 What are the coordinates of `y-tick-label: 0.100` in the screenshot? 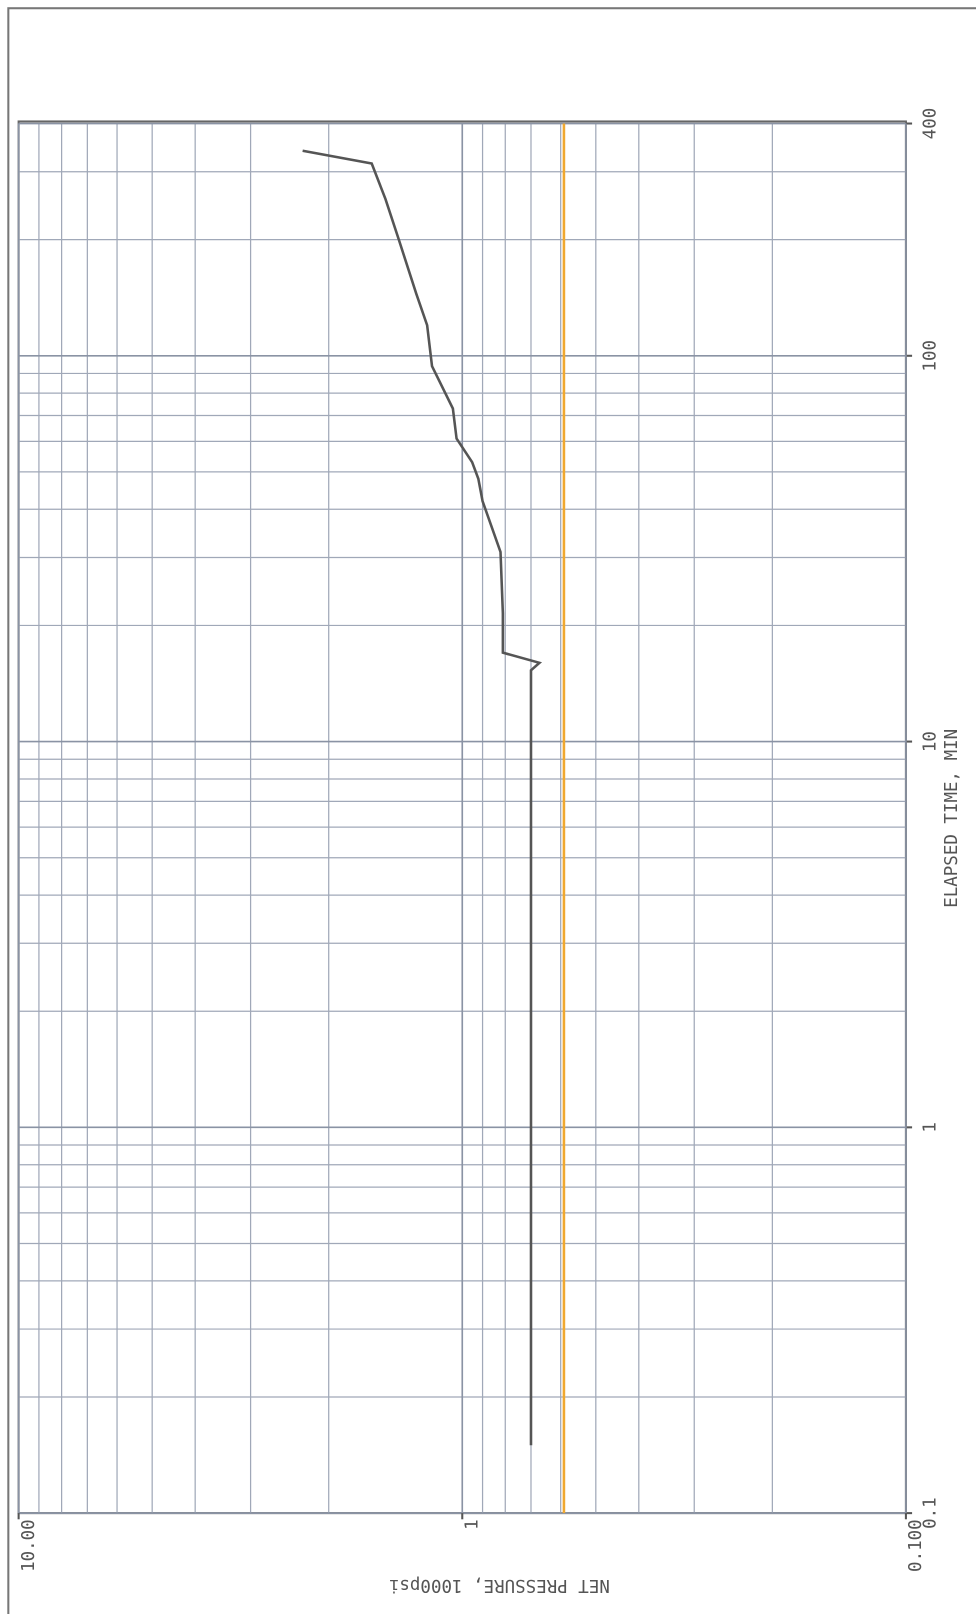 It's located at (916, 1545).